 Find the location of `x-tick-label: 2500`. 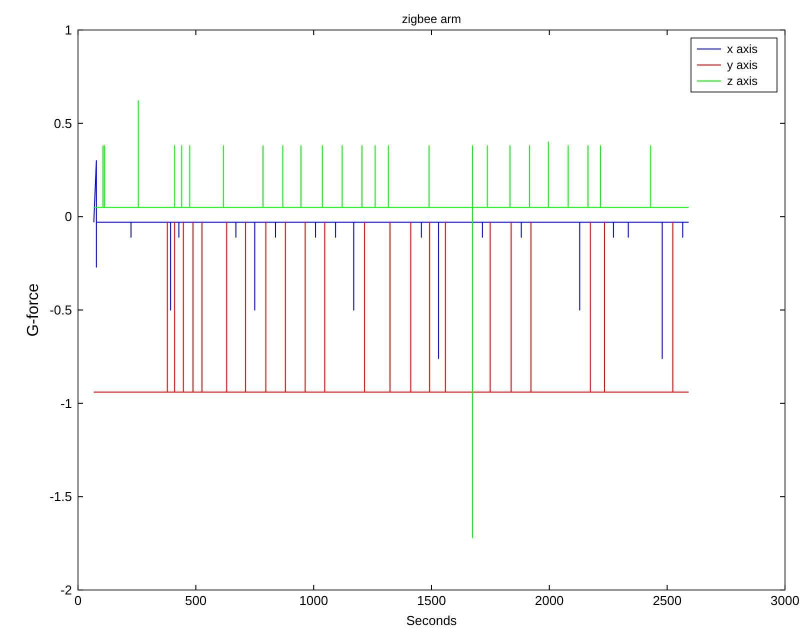

x-tick-label: 2500 is located at coordinates (667, 600).